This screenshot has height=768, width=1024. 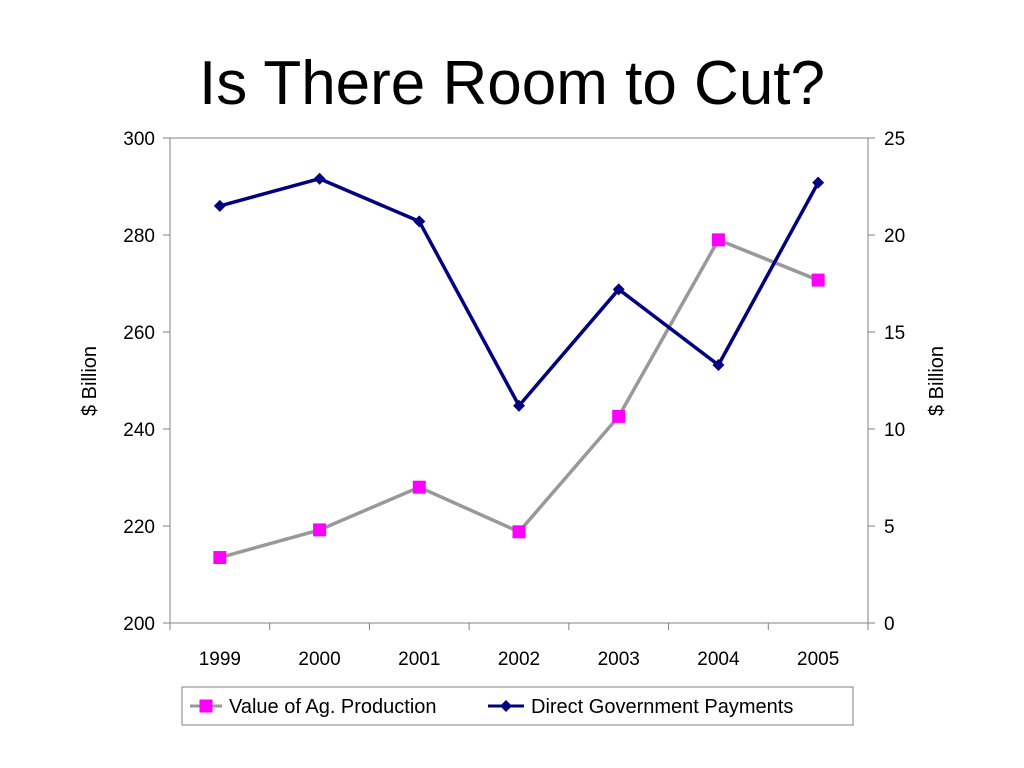 I want to click on right-tick-label: 20, so click(x=894, y=236).